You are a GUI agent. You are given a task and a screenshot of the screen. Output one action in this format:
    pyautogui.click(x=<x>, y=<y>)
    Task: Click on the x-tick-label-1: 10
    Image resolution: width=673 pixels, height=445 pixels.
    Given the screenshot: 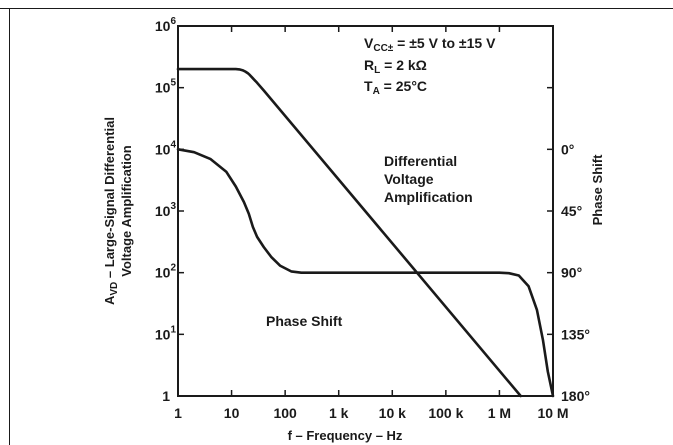 What is the action you would take?
    pyautogui.click(x=232, y=413)
    